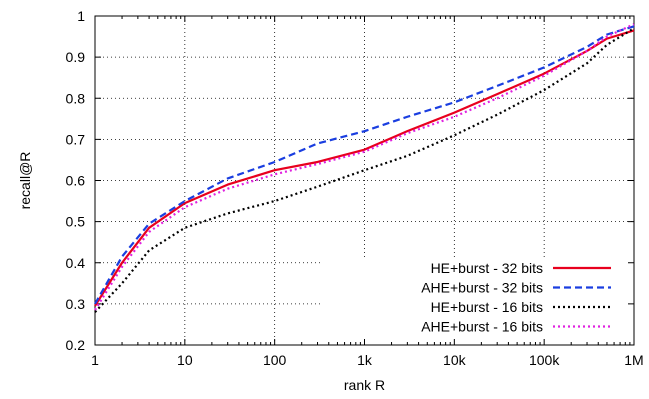 The height and width of the screenshot is (399, 649). I want to click on x-axis-title: rank R, so click(364, 385).